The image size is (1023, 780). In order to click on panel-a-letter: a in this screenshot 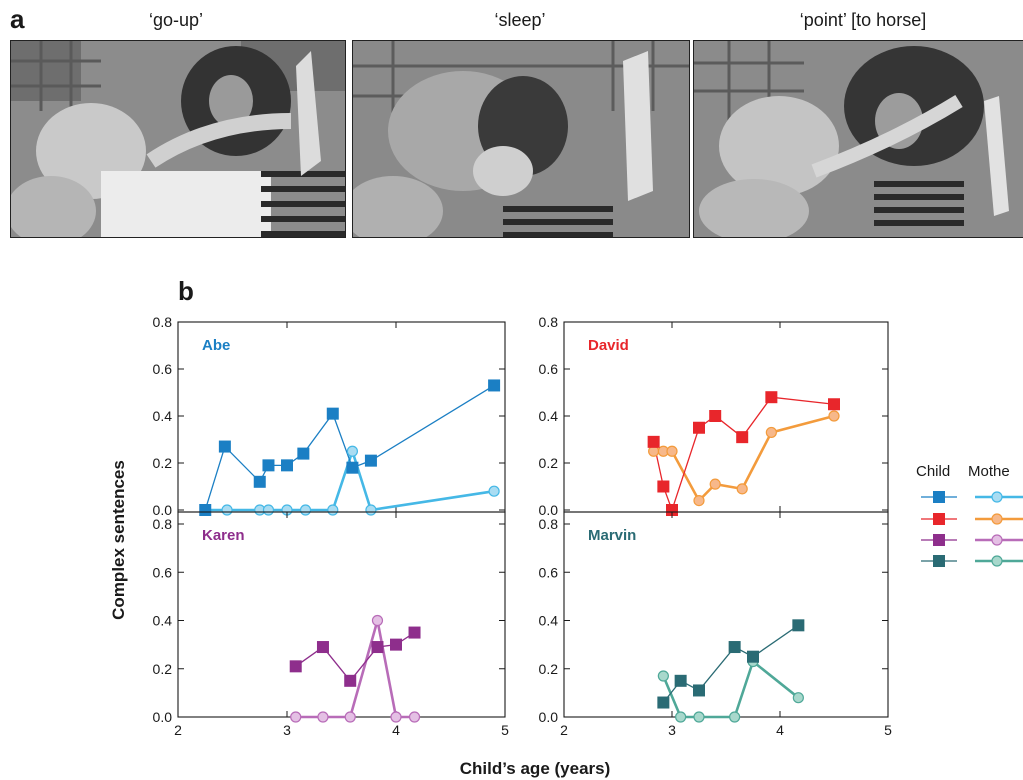, I will do `click(17, 19)`.